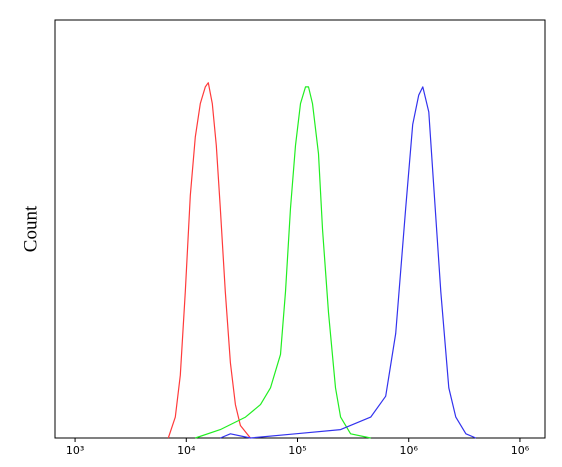 This screenshot has height=467, width=562. I want to click on x-tick-label: 10³, so click(75, 450).